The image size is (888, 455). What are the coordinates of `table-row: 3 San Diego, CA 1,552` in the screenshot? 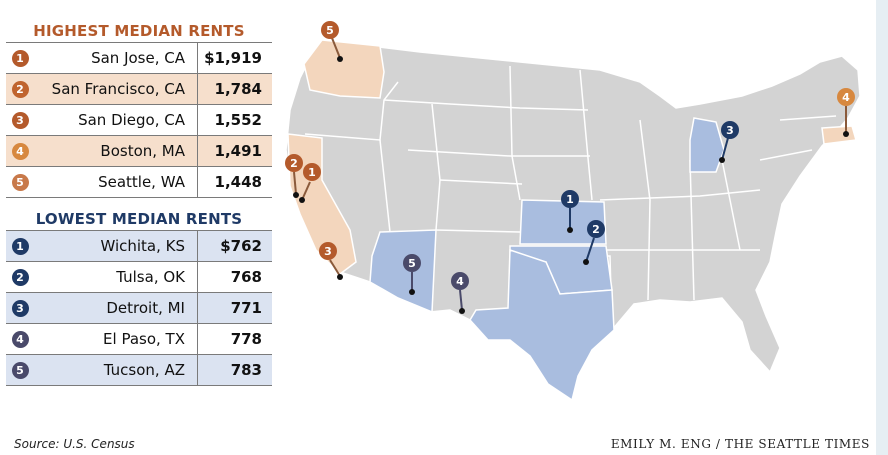 It's located at (139, 120).